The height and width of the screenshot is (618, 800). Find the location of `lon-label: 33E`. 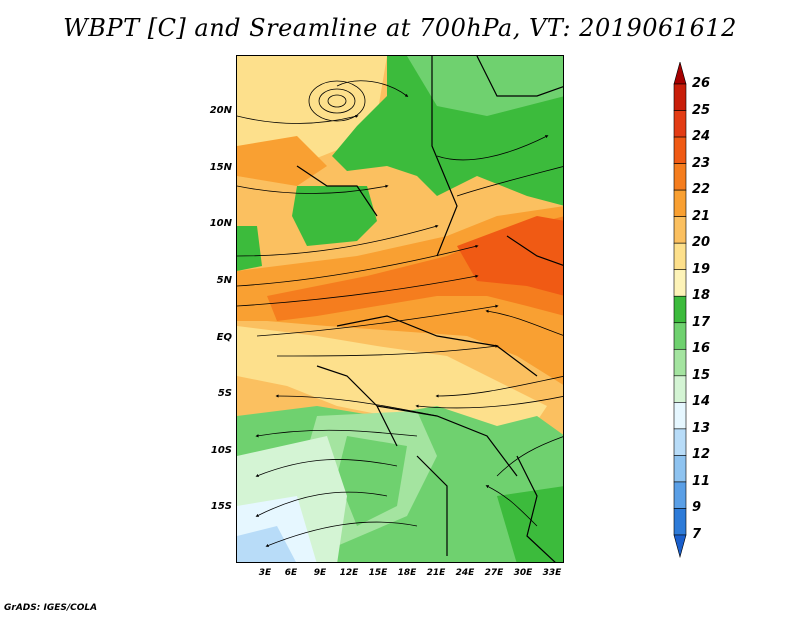

lon-label: 33E is located at coordinates (552, 573).